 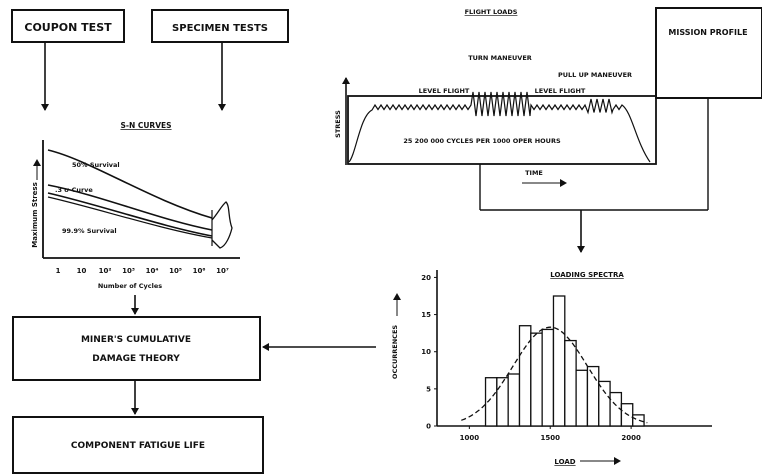 What do you see at coordinates (136, 340) in the screenshot?
I see `miners-line1: MINER'S CUMULATIVE` at bounding box center [136, 340].